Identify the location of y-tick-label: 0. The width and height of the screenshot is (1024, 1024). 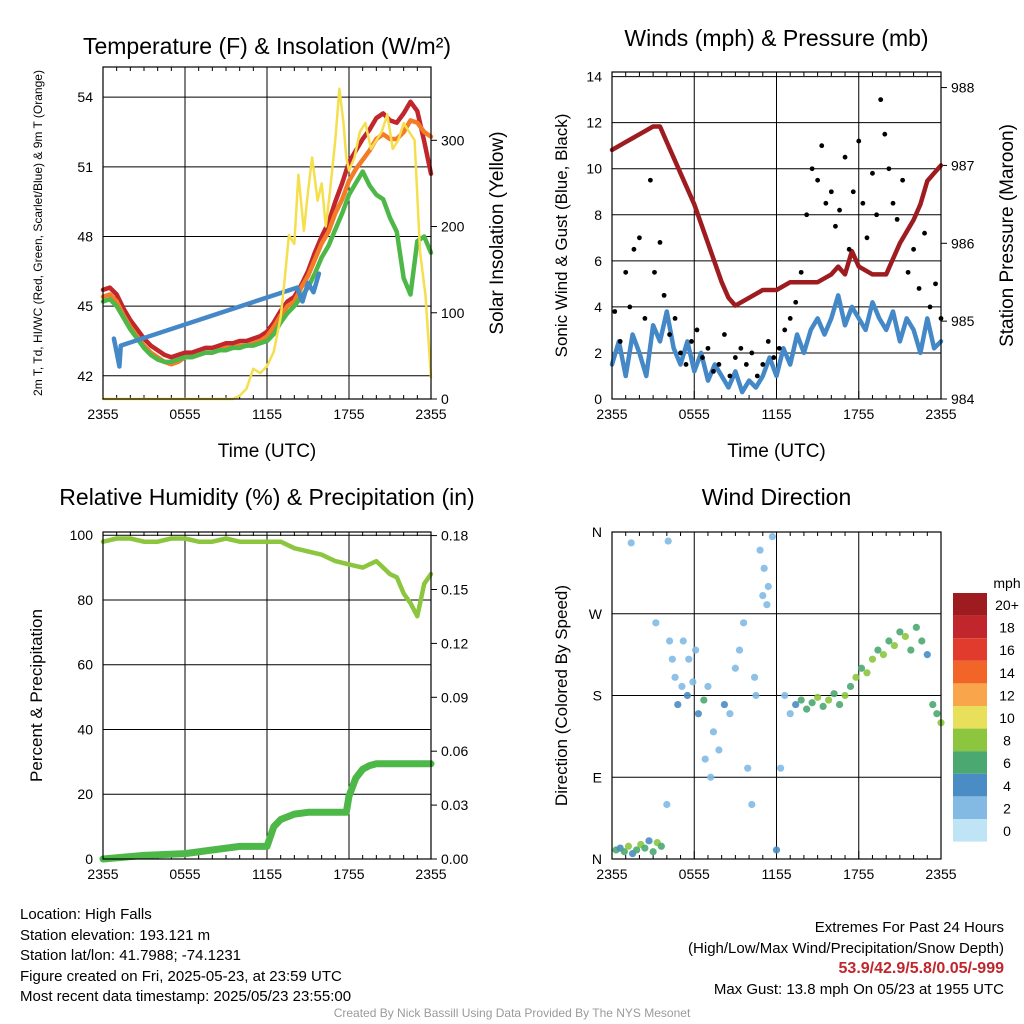
(89, 859).